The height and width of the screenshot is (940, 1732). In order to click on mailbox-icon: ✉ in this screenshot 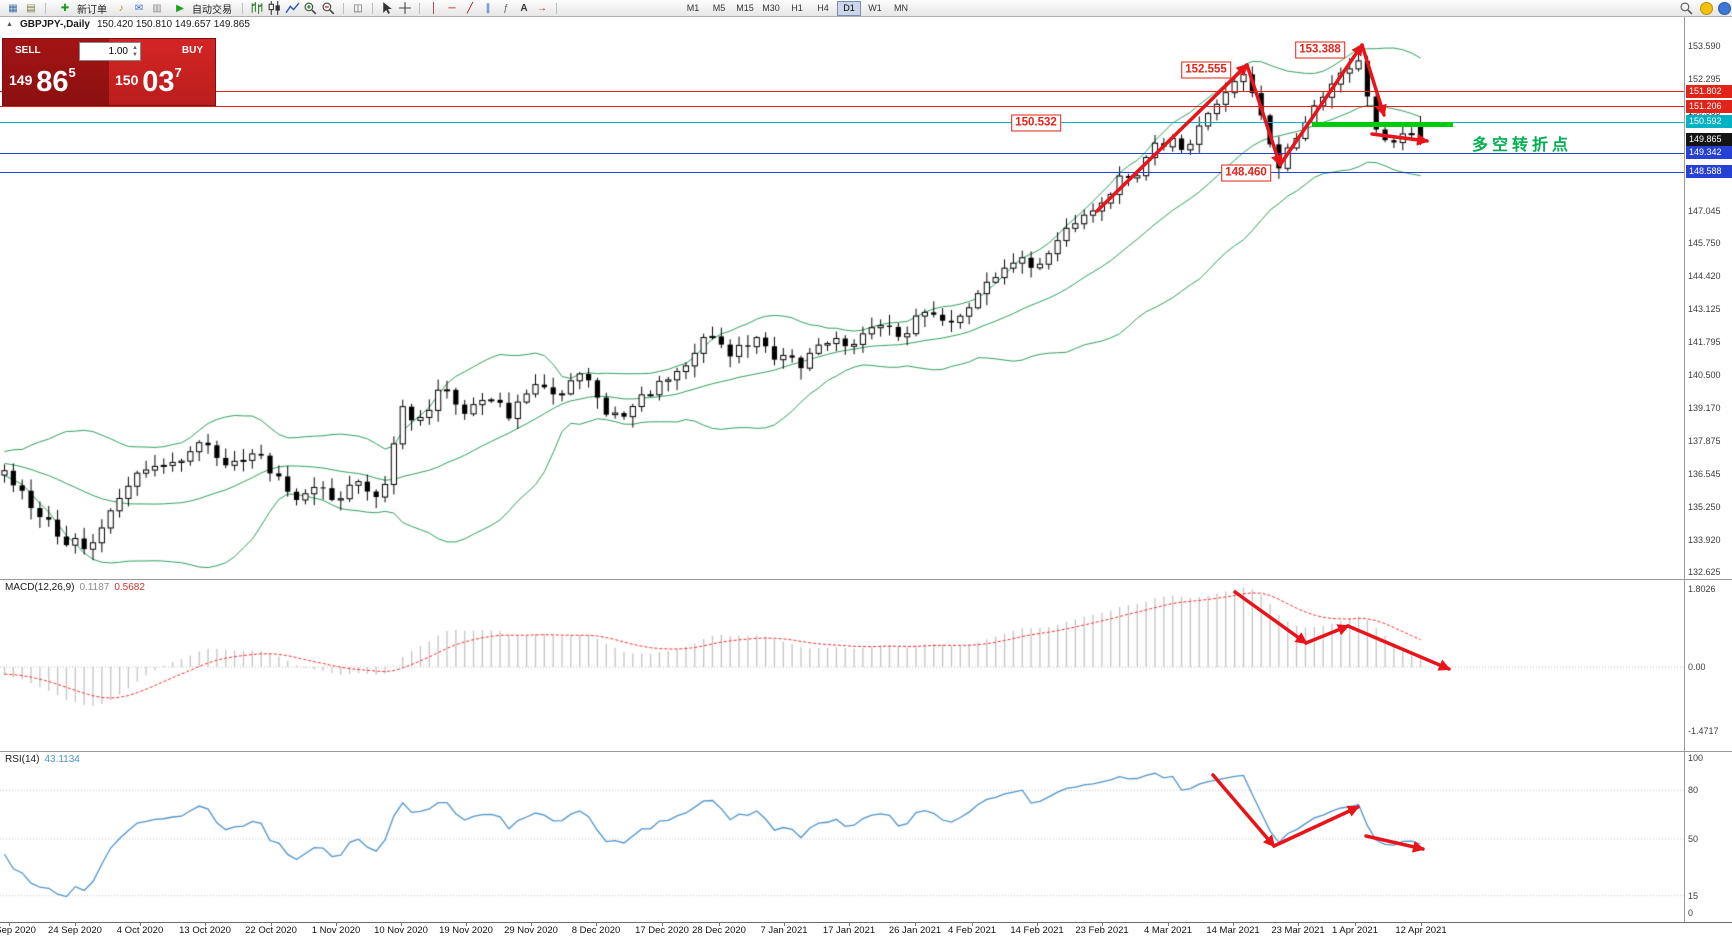, I will do `click(139, 8)`.